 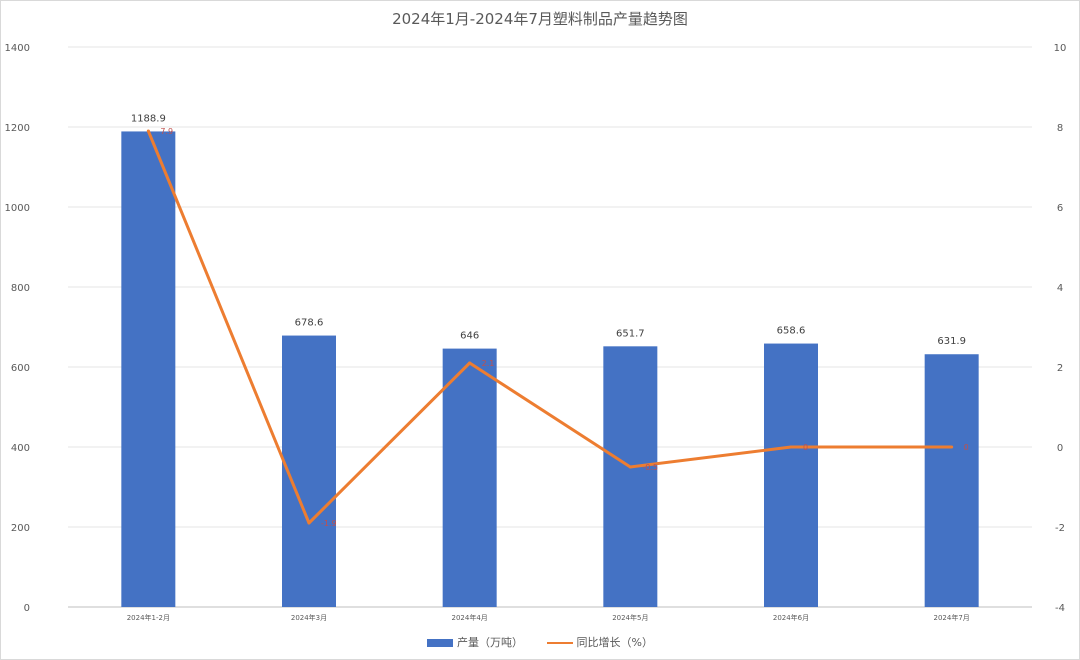 What do you see at coordinates (166, 131) in the screenshot?
I see `line-data-label: 7.9` at bounding box center [166, 131].